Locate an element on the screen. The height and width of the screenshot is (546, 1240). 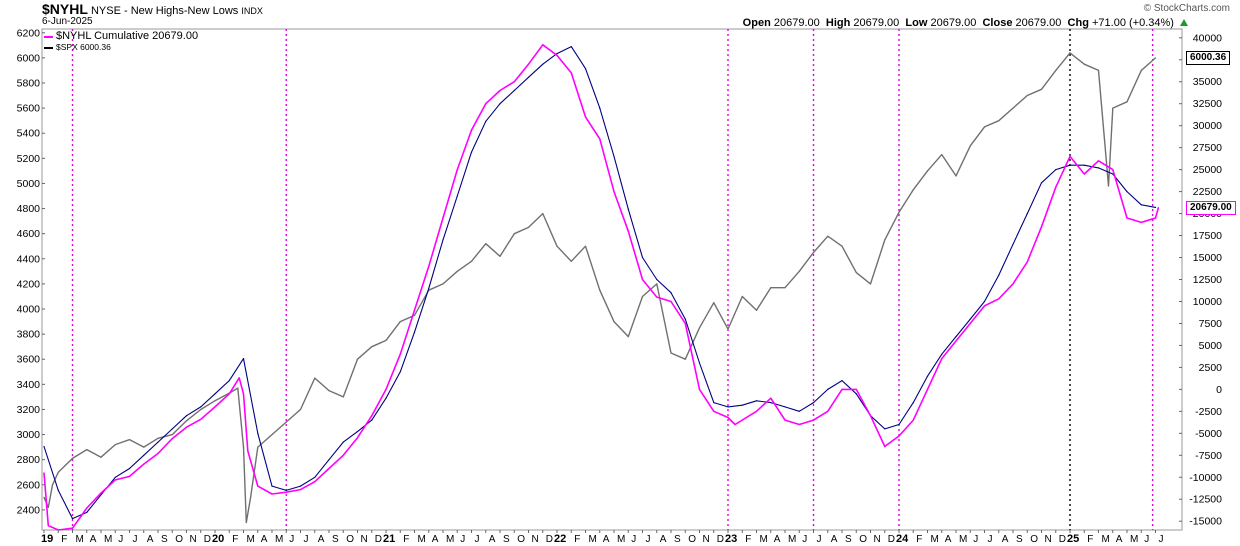
up-arrow-icon is located at coordinates (1184, 22).